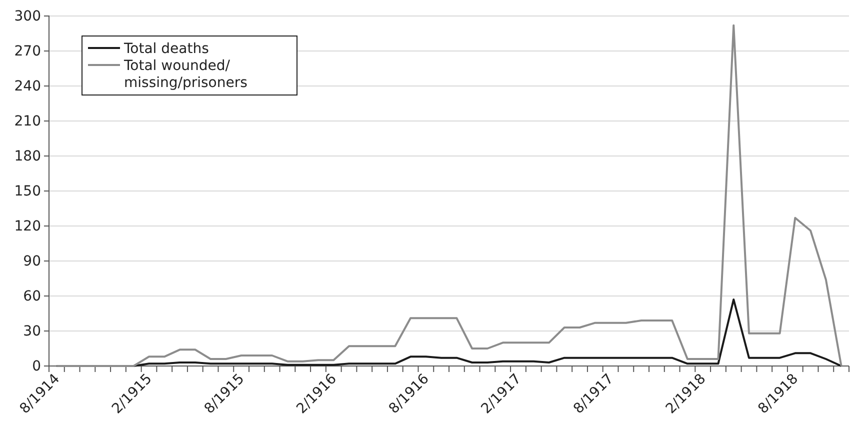 This screenshot has width=857, height=428. I want to click on legend-label: Total deaths, so click(166, 49).